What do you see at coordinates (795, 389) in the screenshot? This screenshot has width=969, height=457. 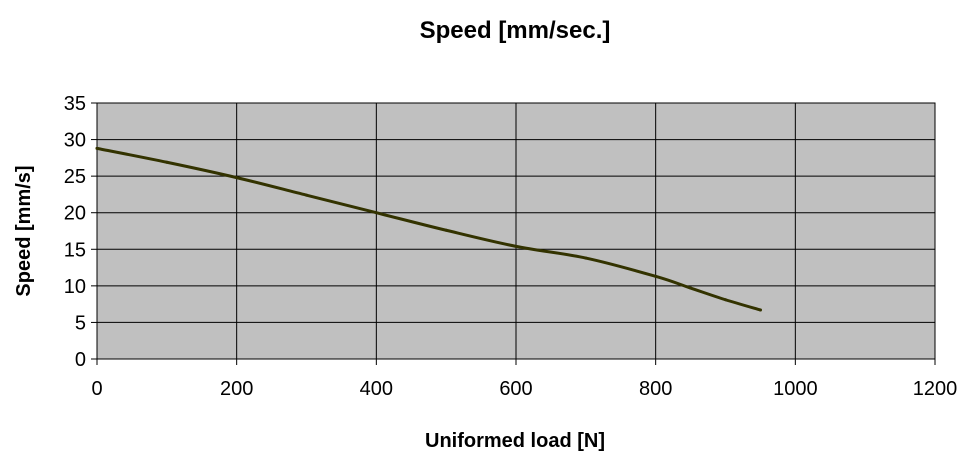 I see `x-tick-label: 1000` at bounding box center [795, 389].